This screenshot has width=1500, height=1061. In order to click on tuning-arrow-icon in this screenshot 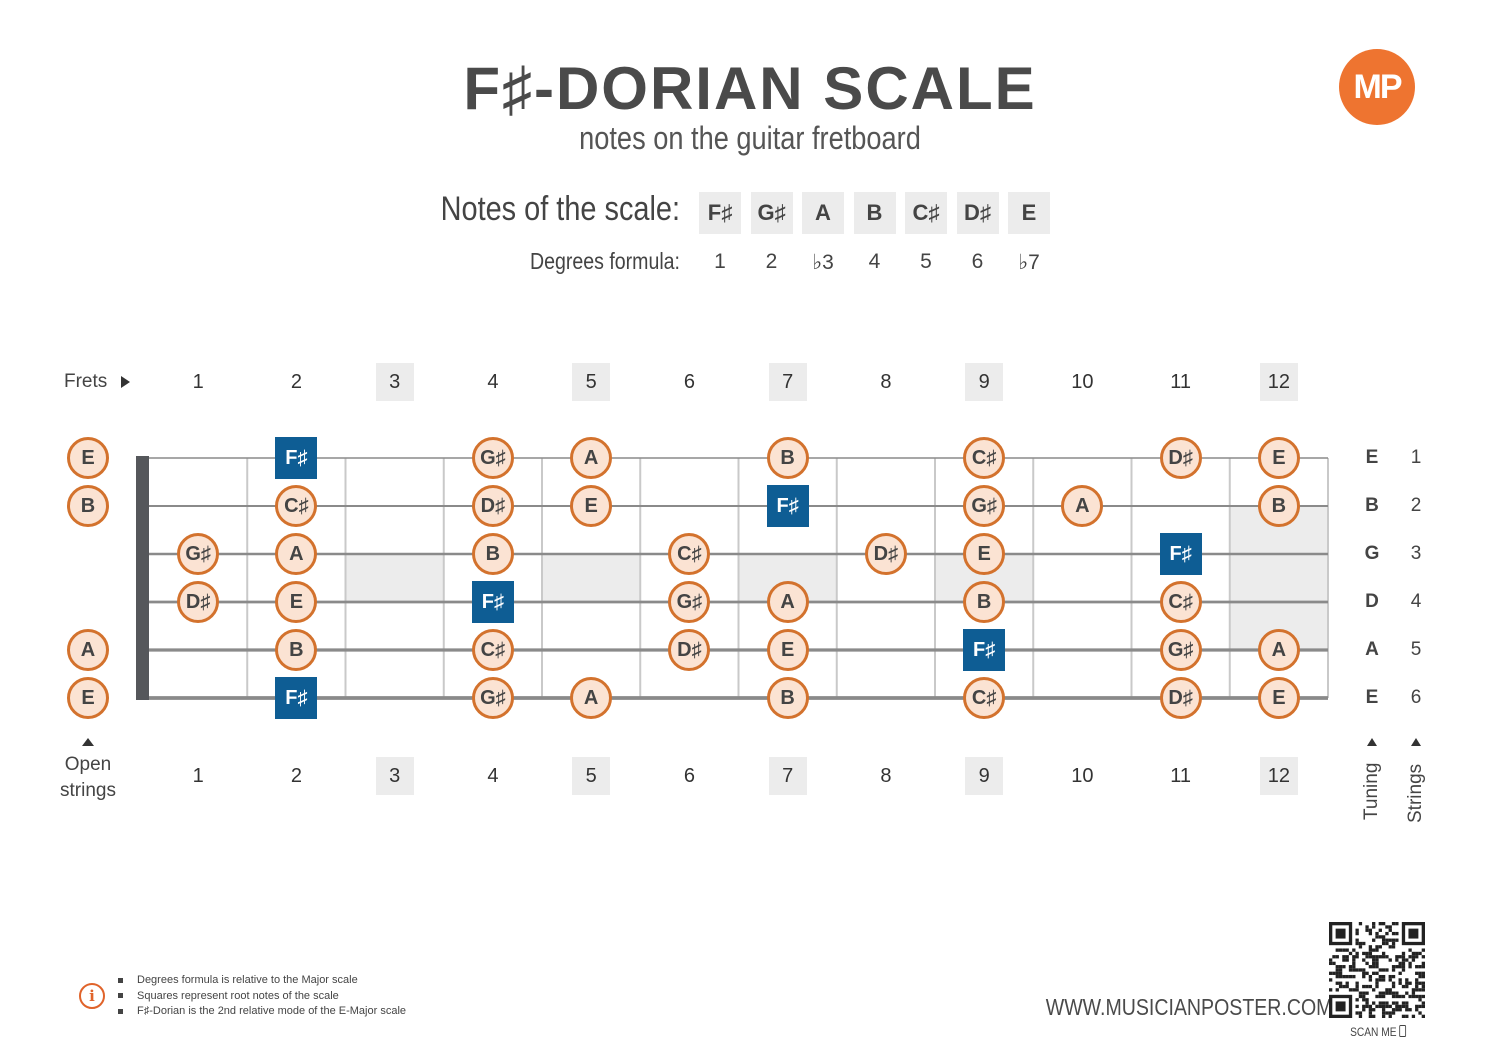, I will do `click(1372, 742)`.